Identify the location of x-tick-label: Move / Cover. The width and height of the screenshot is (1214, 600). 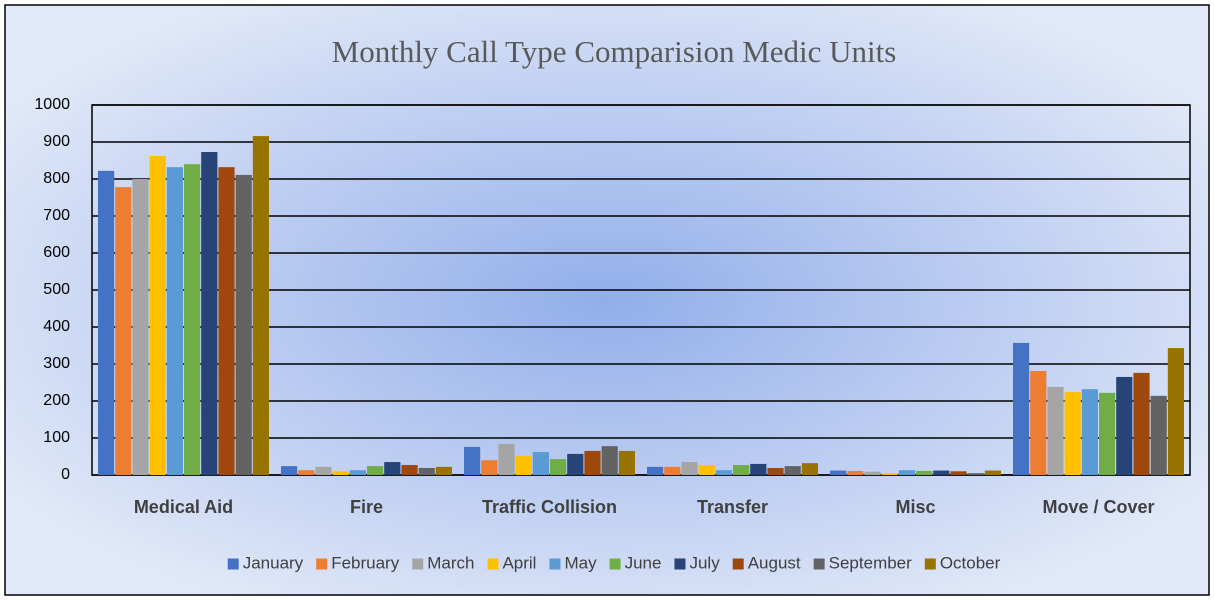
(1098, 507).